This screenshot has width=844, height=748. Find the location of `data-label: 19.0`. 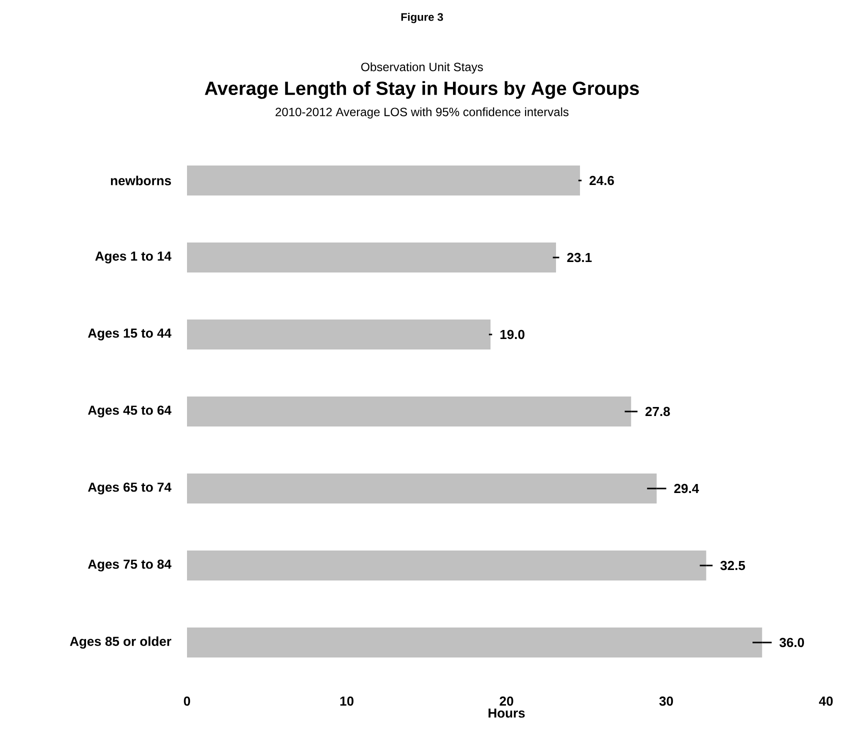

data-label: 19.0 is located at coordinates (512, 335).